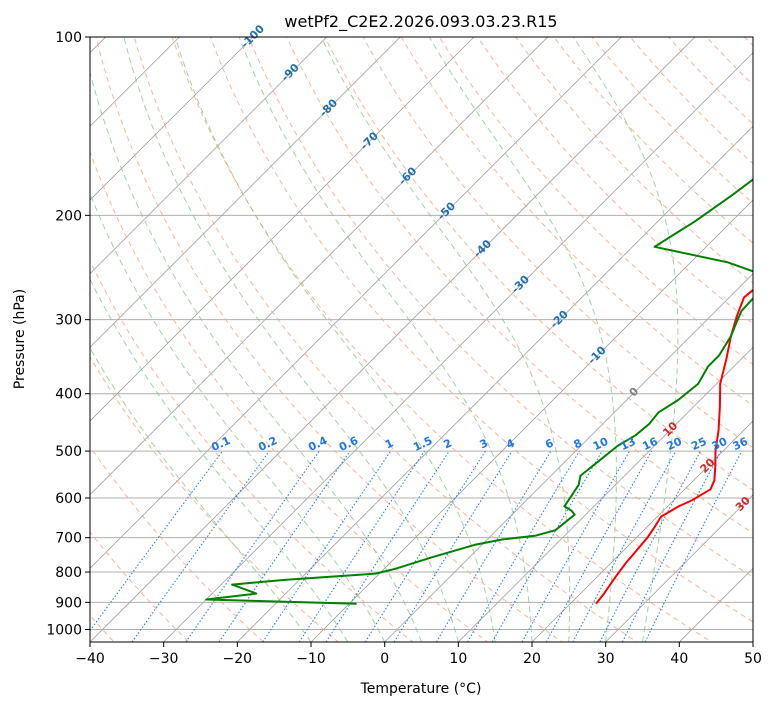 The width and height of the screenshot is (775, 708). Describe the element at coordinates (68, 452) in the screenshot. I see `y-tick-label: 500` at that location.